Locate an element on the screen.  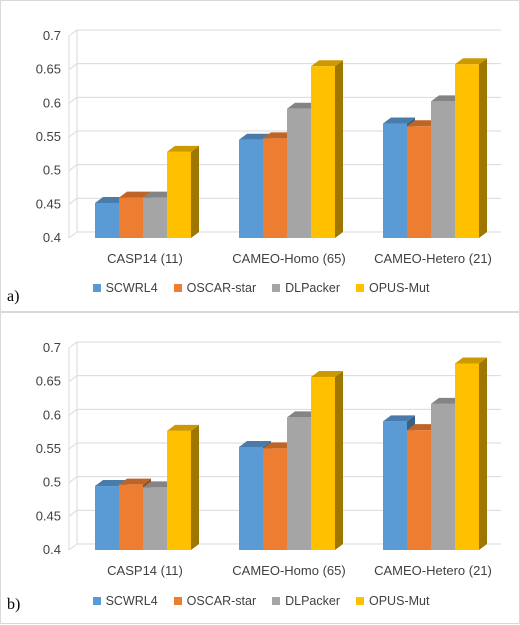
y-tick-label: 0.65 is located at coordinates (48, 381).